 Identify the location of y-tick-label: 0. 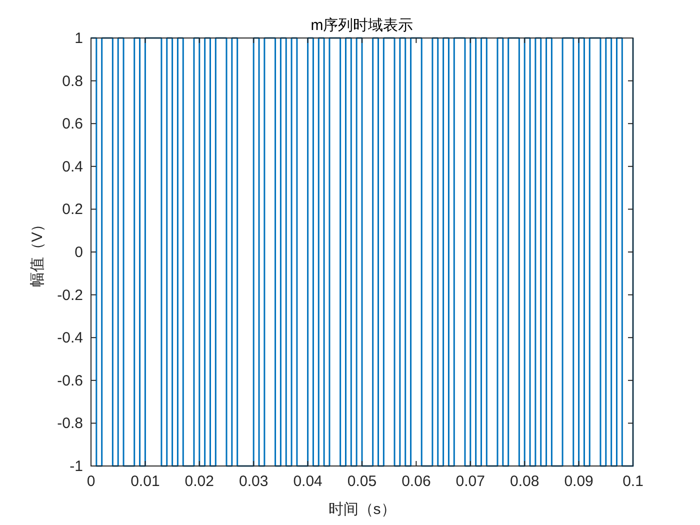
(78, 252).